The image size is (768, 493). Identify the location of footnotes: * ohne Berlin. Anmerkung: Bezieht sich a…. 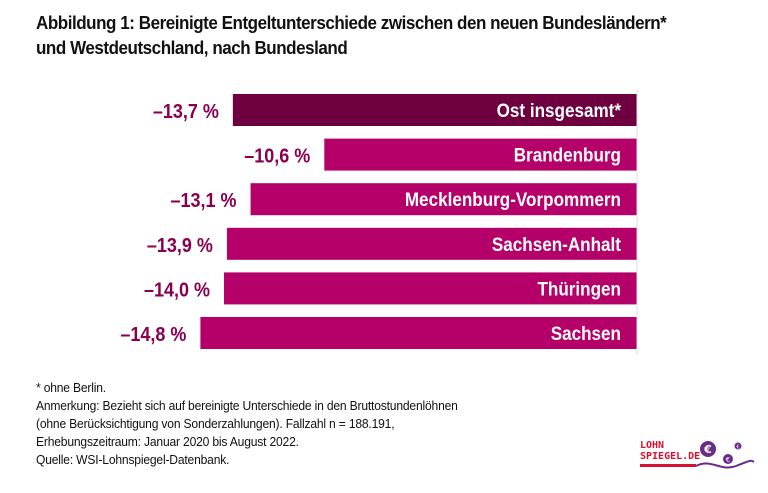
(247, 424).